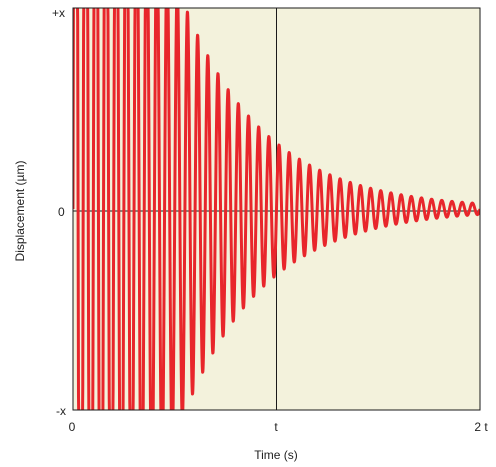  What do you see at coordinates (61, 411) in the screenshot?
I see `y-tick-label-bottom: -x` at bounding box center [61, 411].